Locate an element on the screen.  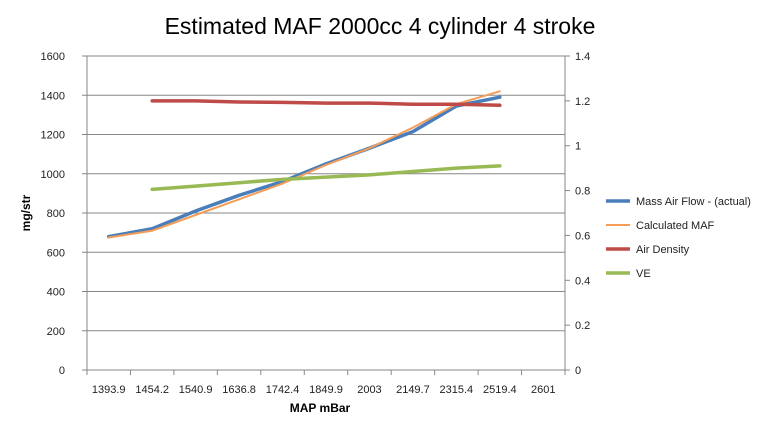
x-tick-label: 1540.9 is located at coordinates (196, 390).